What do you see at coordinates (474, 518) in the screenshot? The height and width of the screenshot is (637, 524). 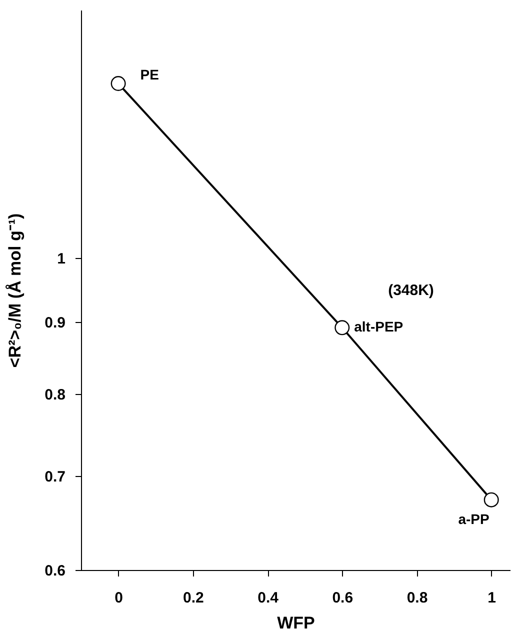 I see `annotation: a-PP` at bounding box center [474, 518].